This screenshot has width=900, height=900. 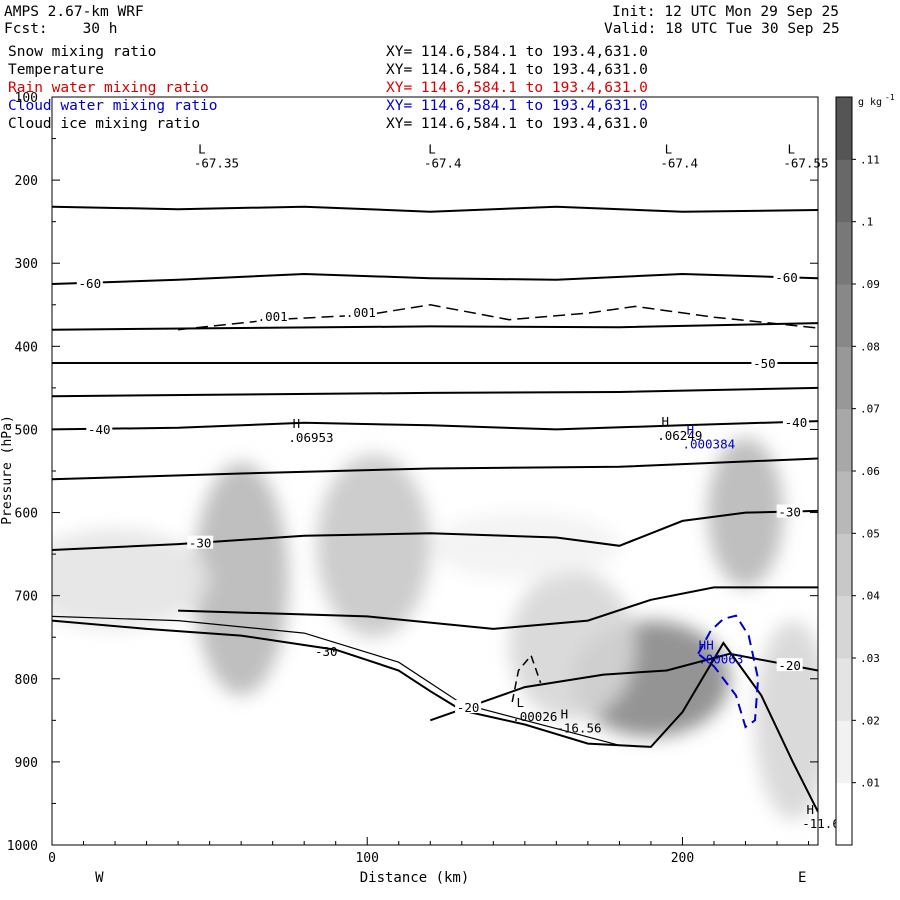 I want to click on terrain-line-secondary, so click(x=336, y=680).